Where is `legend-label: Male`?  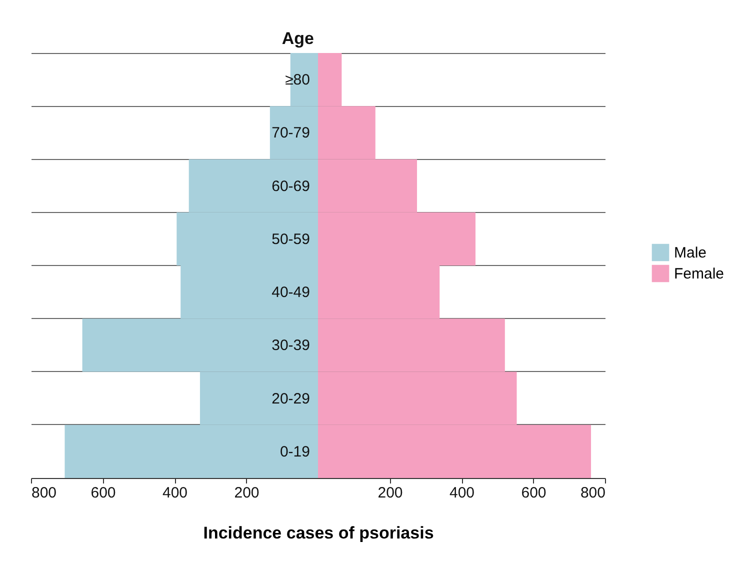
legend-label: Male is located at coordinates (690, 253).